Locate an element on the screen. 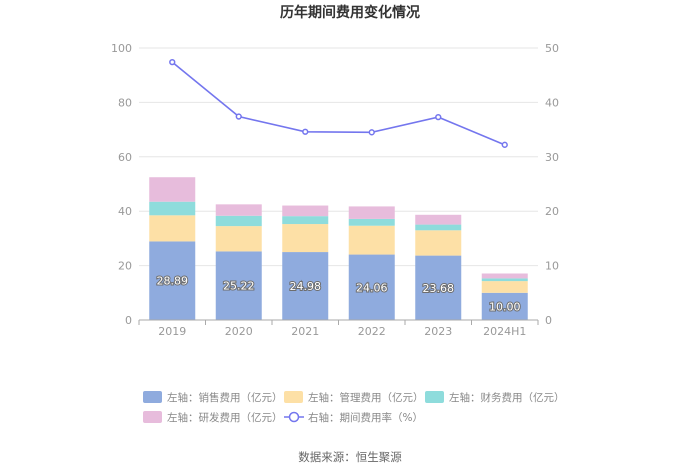 This screenshot has width=700, height=473. legend-item: 左轴：财务费用（亿元） is located at coordinates (495, 397).